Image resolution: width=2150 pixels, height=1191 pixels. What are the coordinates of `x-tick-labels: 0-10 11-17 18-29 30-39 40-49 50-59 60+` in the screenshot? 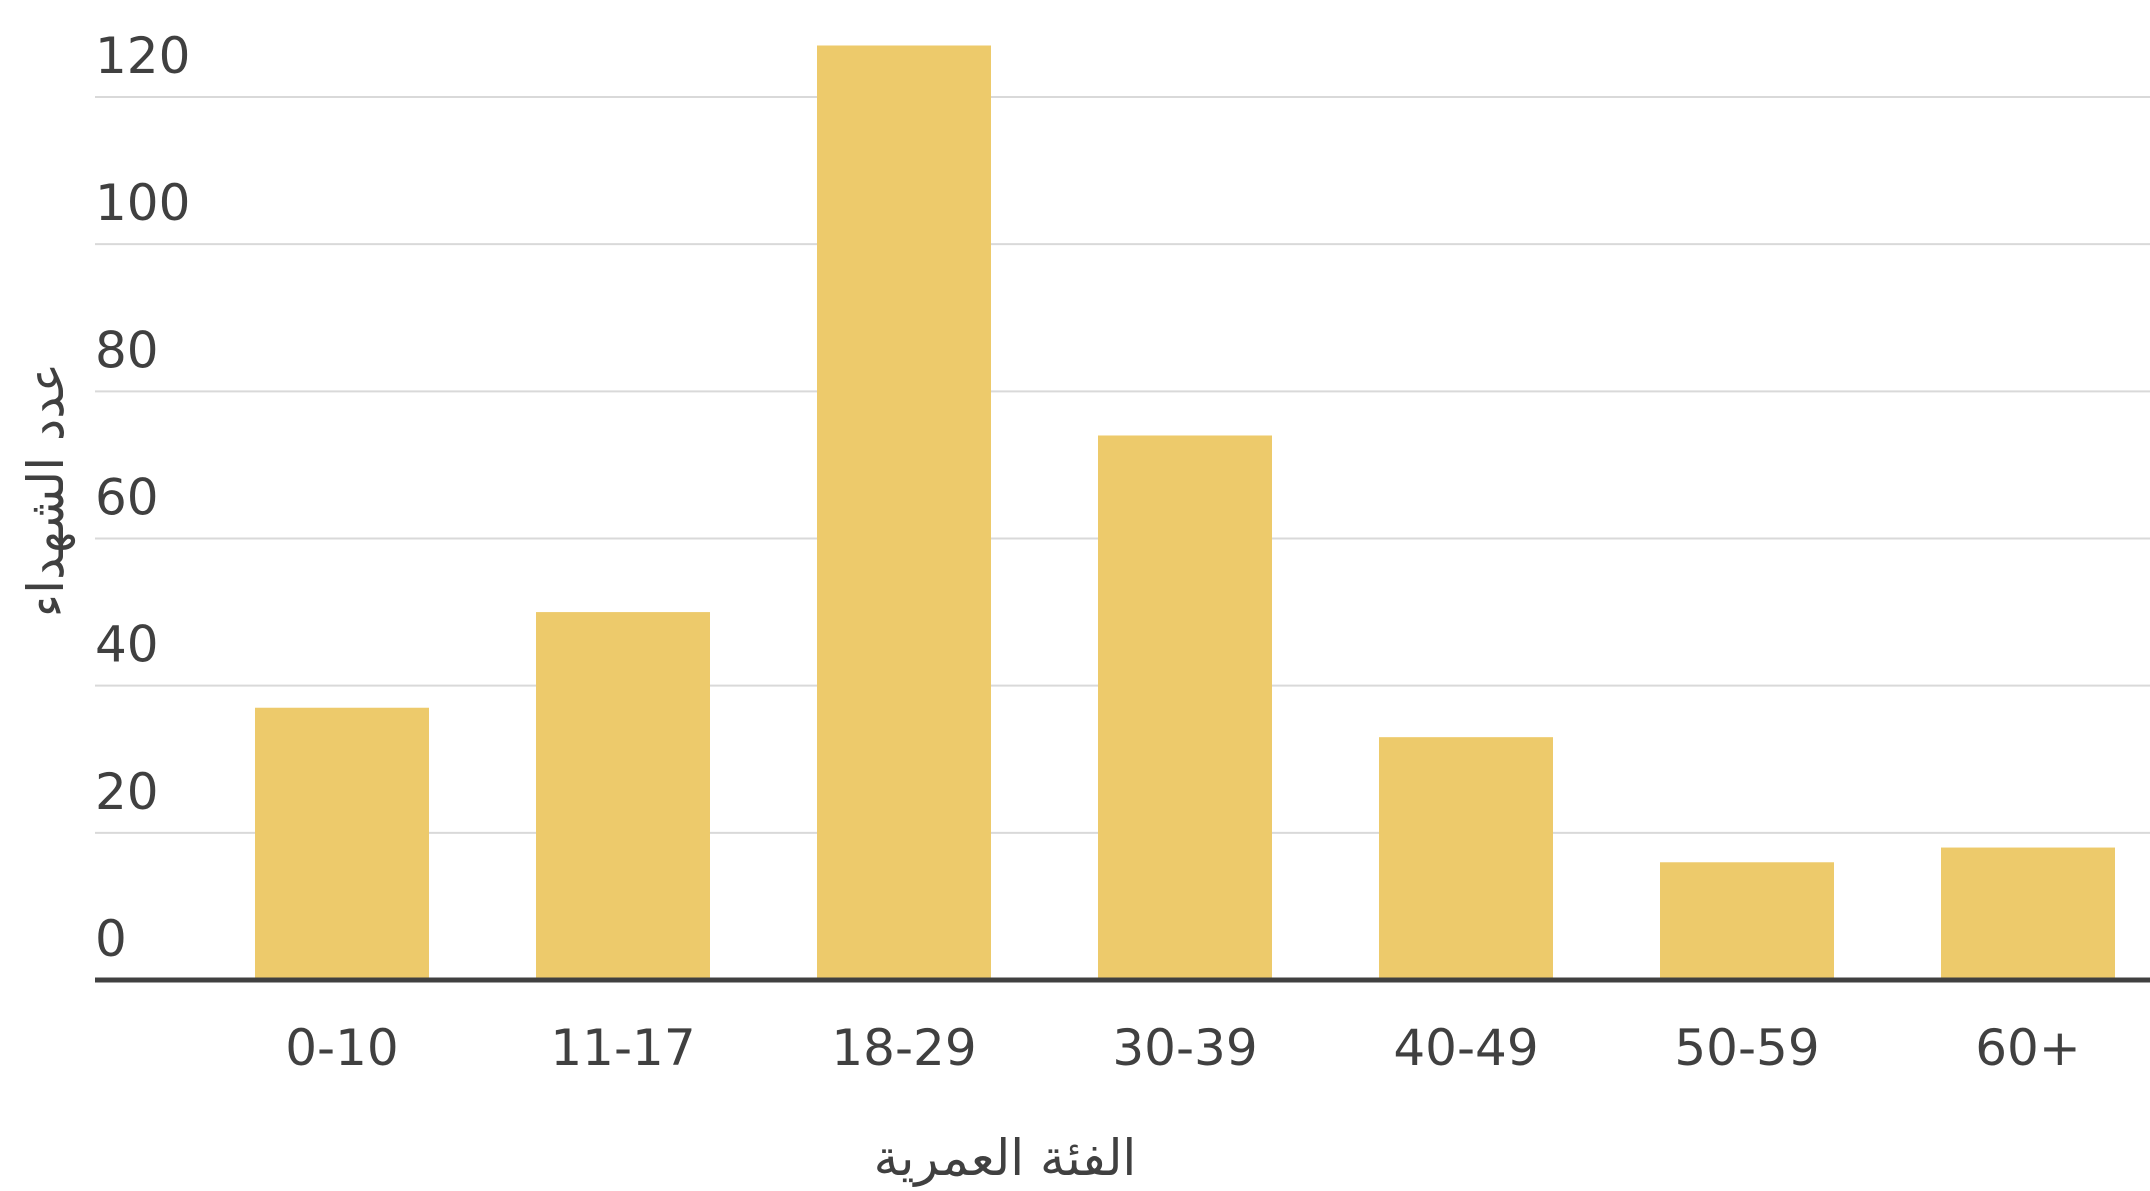 It's located at (1183, 1048).